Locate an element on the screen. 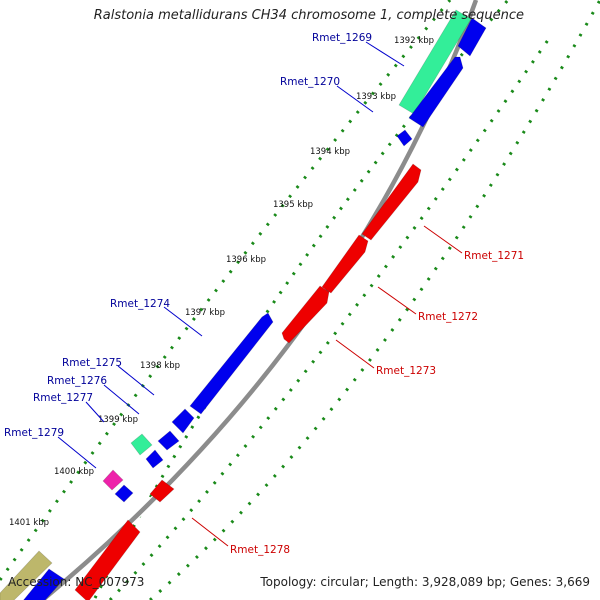  feature-label: Rmet_1271 is located at coordinates (494, 256).